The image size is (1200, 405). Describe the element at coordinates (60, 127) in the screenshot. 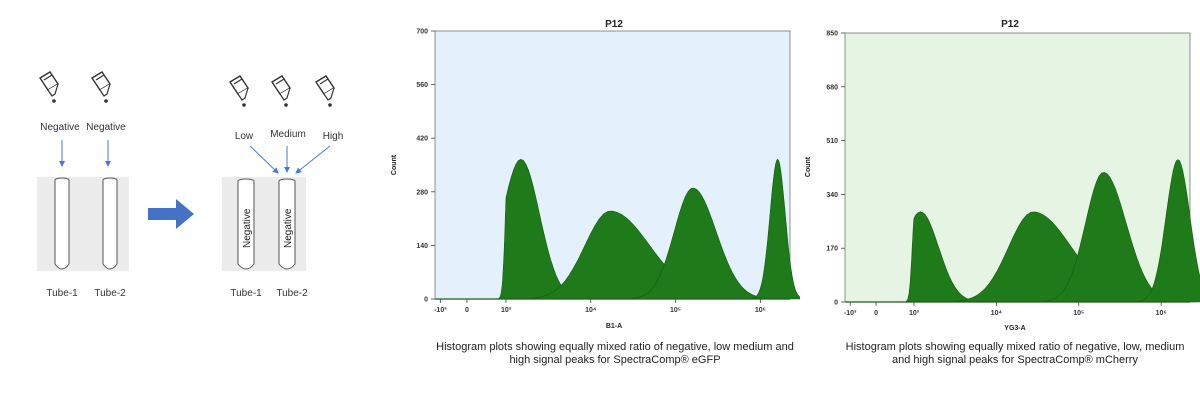

I see `reagent-label-1: Negative` at that location.